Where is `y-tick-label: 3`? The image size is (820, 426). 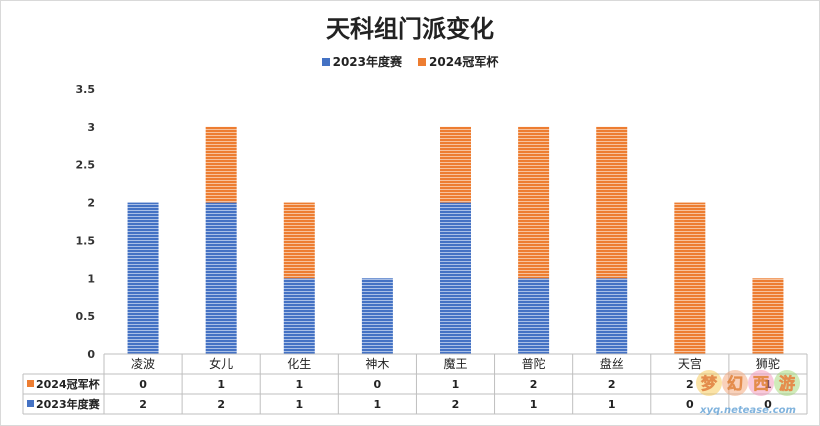 y-tick-label: 3 is located at coordinates (91, 127).